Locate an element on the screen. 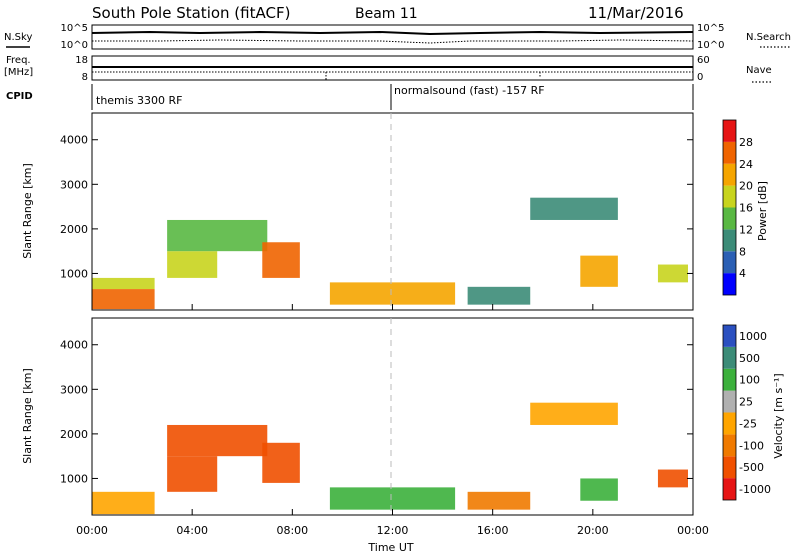 This screenshot has width=800, height=554. power-y-tick-2: 3000 is located at coordinates (74, 184).